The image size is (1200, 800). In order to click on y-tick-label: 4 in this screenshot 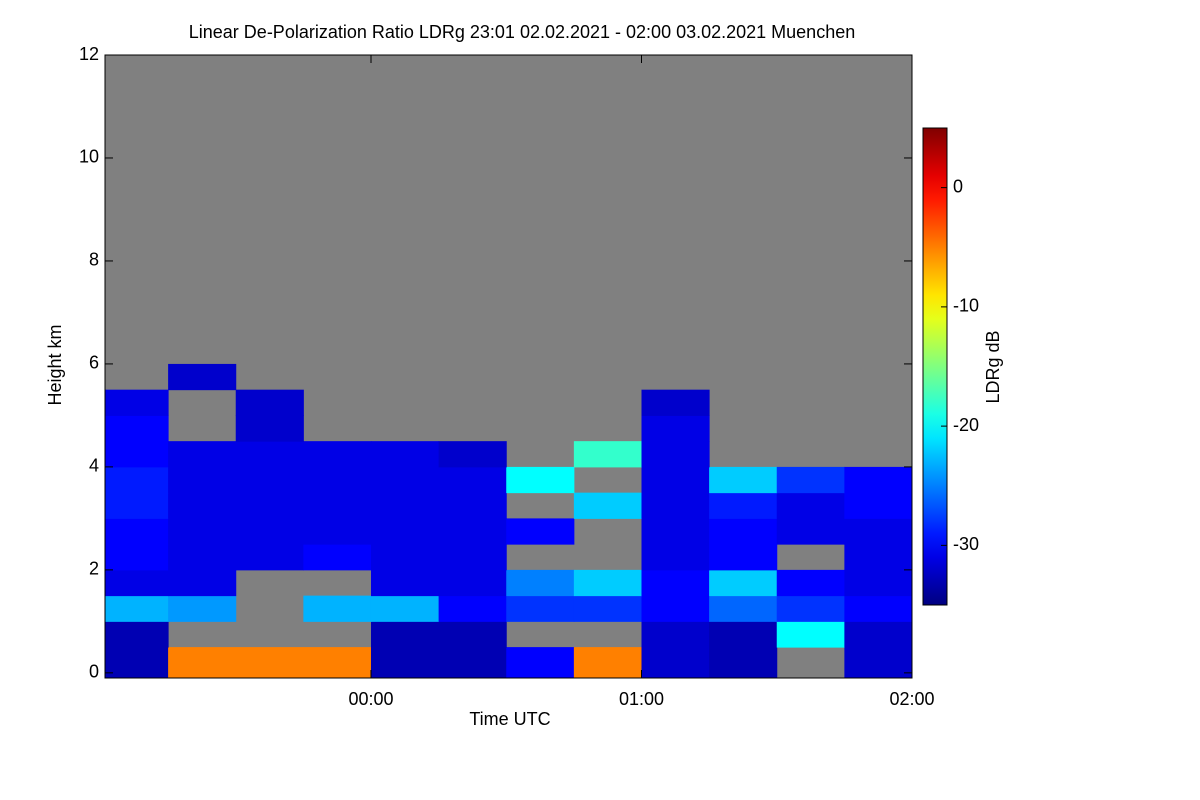, I will do `click(94, 466)`.